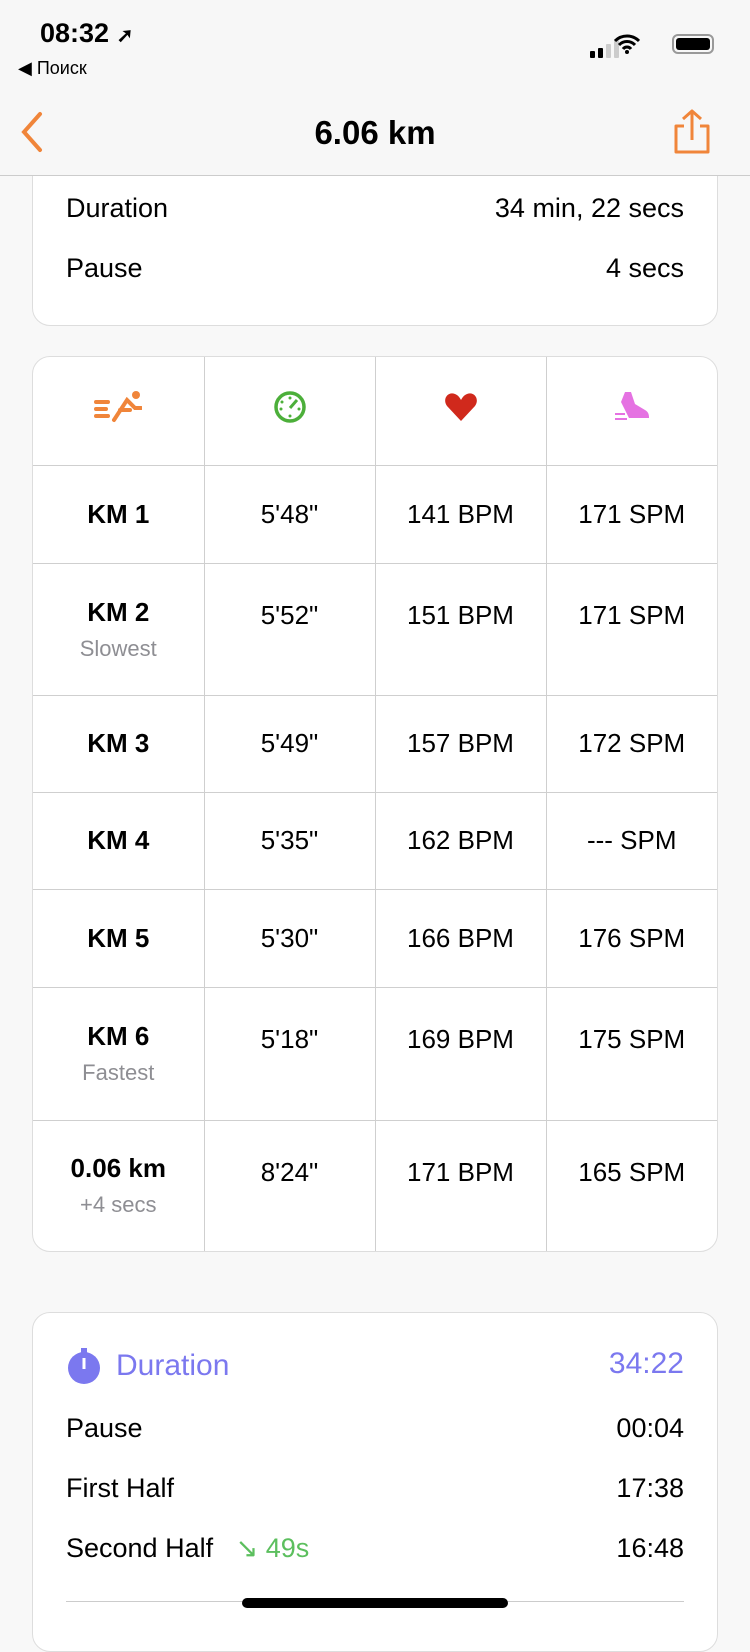  Describe the element at coordinates (375, 268) in the screenshot. I see `summary-row-pause: Pause 4 secs` at that location.